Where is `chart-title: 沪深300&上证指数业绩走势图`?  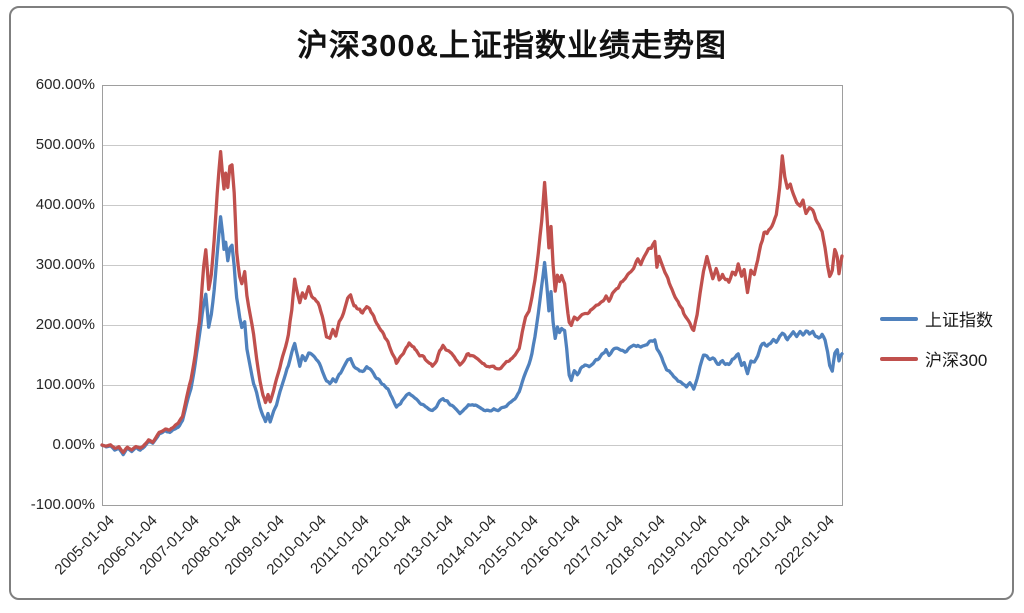 chart-title: 沪深300&上证指数业绩走势图 is located at coordinates (512, 45).